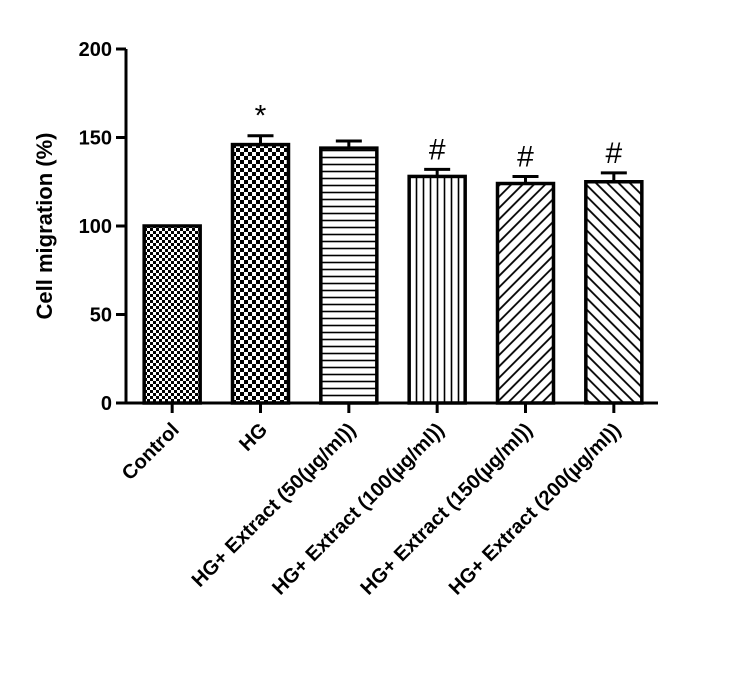  Describe the element at coordinates (274, 505) in the screenshot. I see `x-tick-label: HG+ Extract (50(µg/ml))` at that location.